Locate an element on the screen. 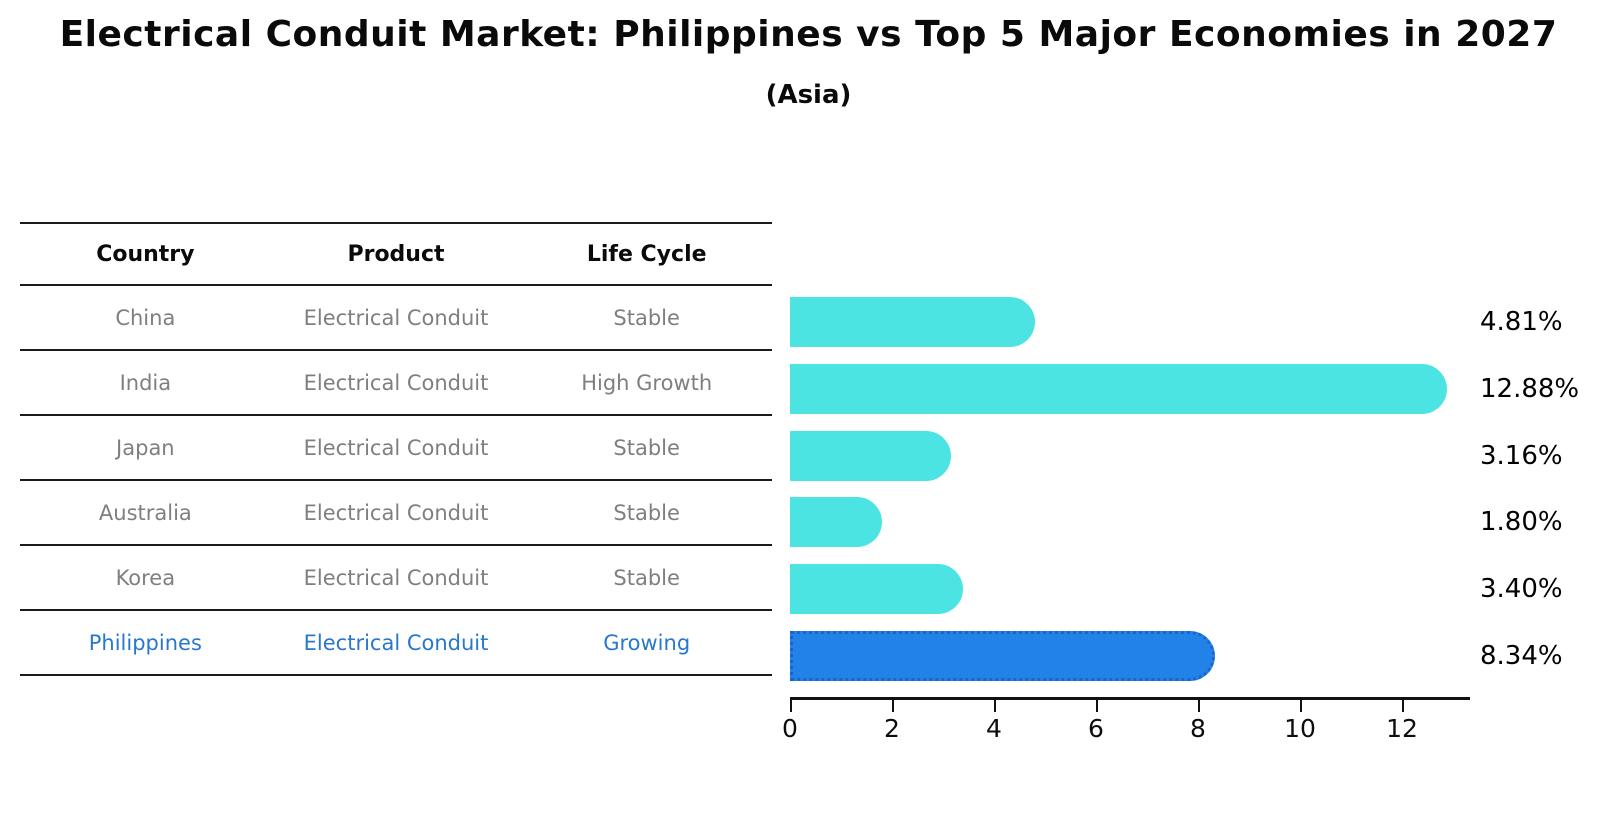 This screenshot has height=823, width=1617. bar-japan is located at coordinates (870, 456).